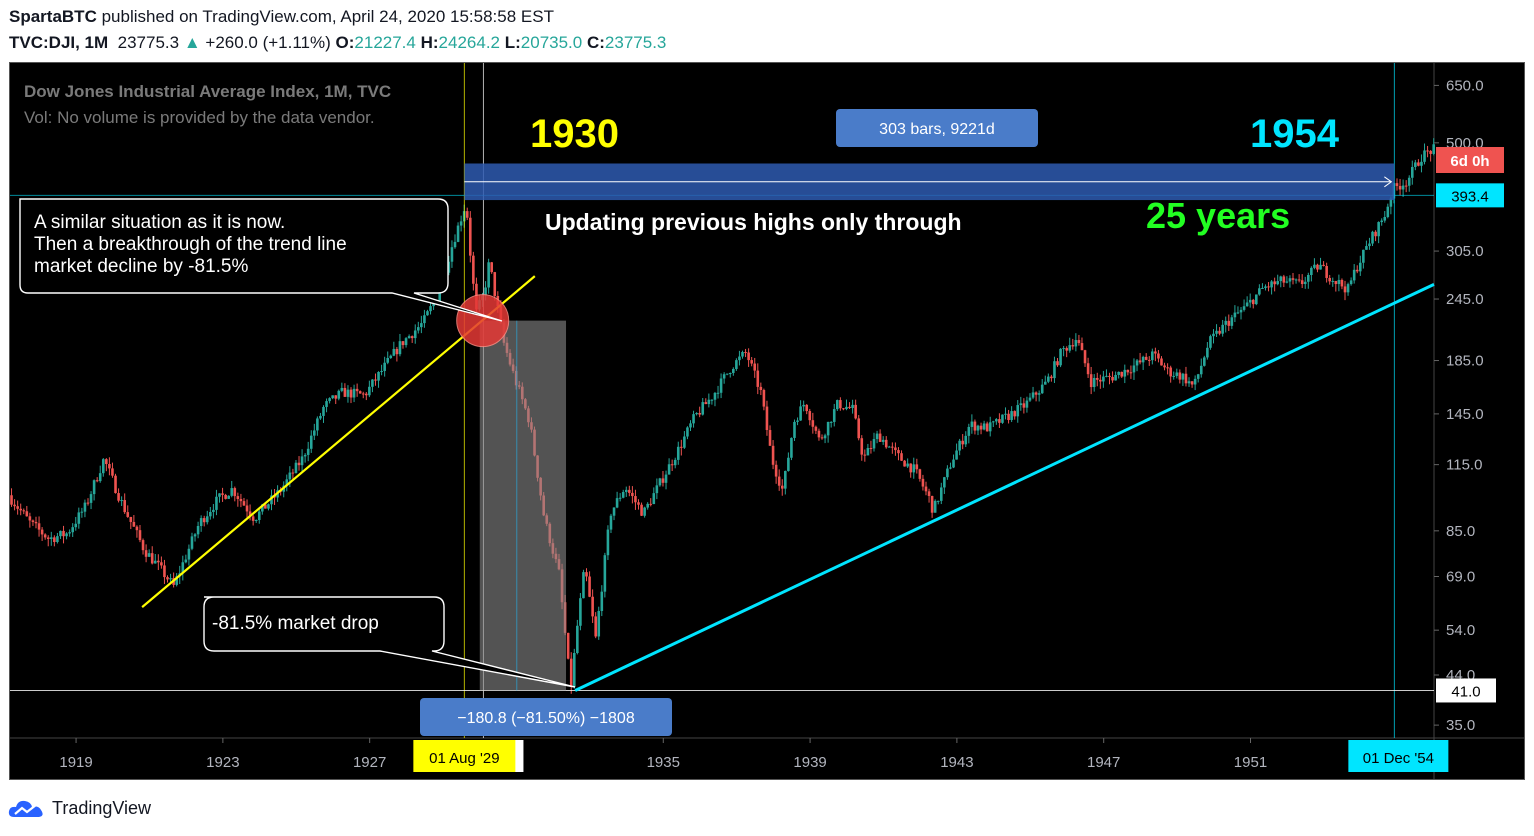 The width and height of the screenshot is (1534, 836). I want to click on low-value: 20735.0, so click(551, 42).